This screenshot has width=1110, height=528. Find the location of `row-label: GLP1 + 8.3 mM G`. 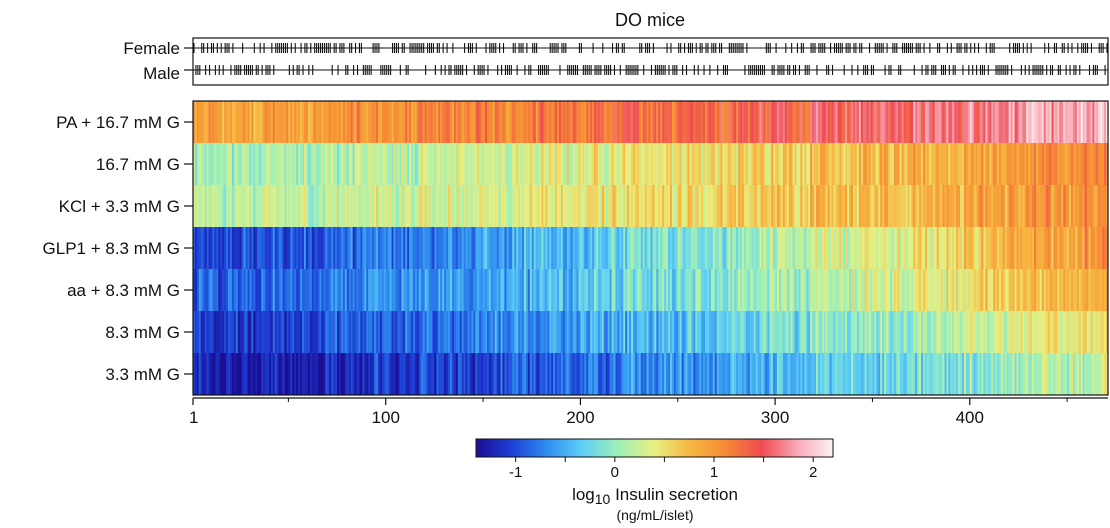

row-label: GLP1 + 8.3 mM G is located at coordinates (111, 248).